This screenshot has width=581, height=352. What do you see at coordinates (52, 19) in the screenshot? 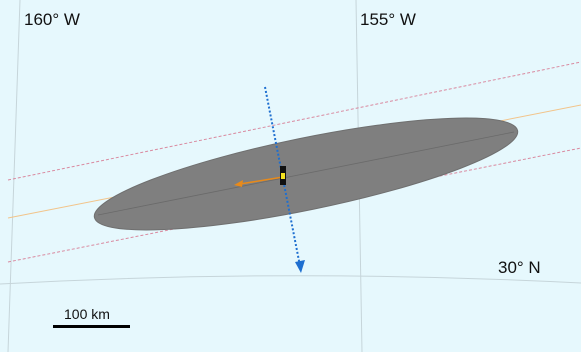
I see `lon-label-160w: 160° W` at bounding box center [52, 19].